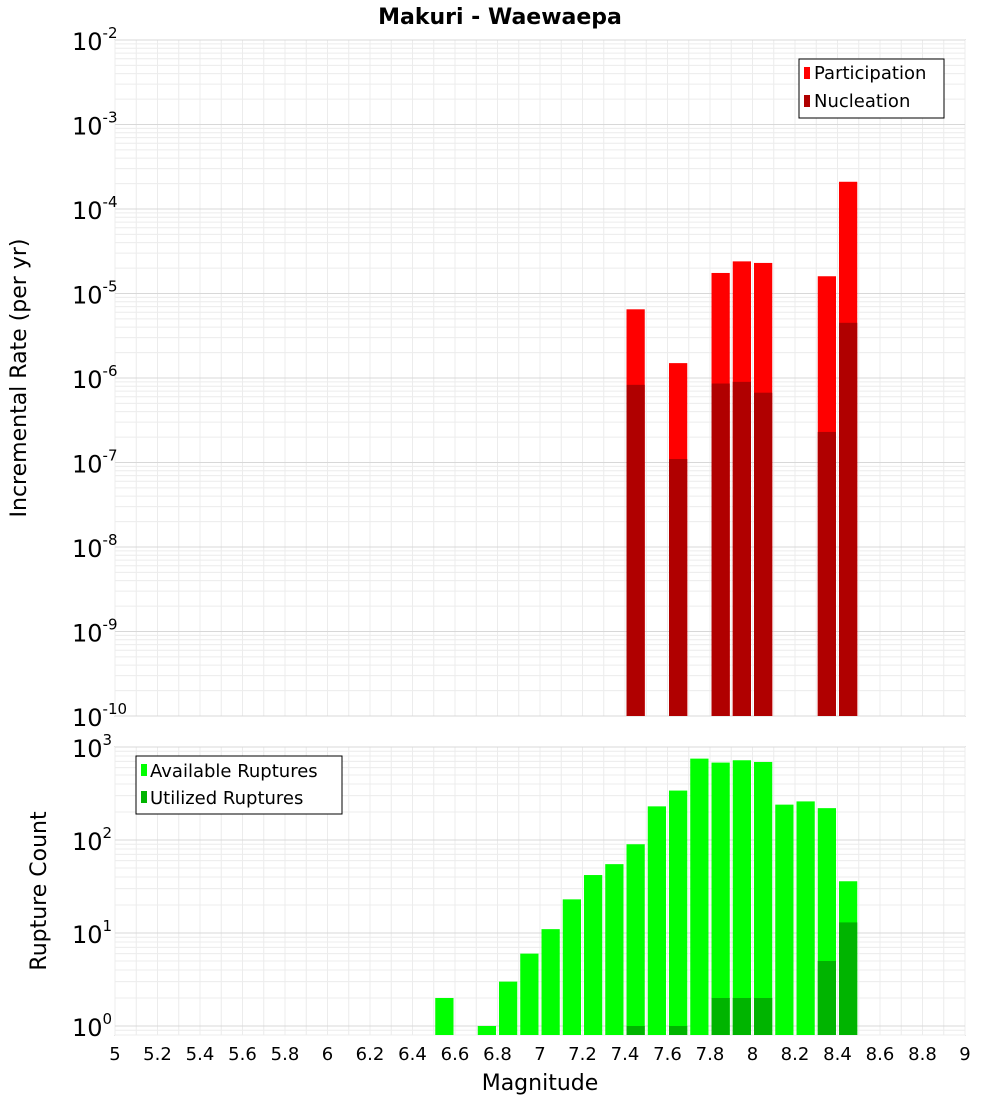 The height and width of the screenshot is (1100, 1000). I want to click on x-tick-label: 8, so click(752, 1054).